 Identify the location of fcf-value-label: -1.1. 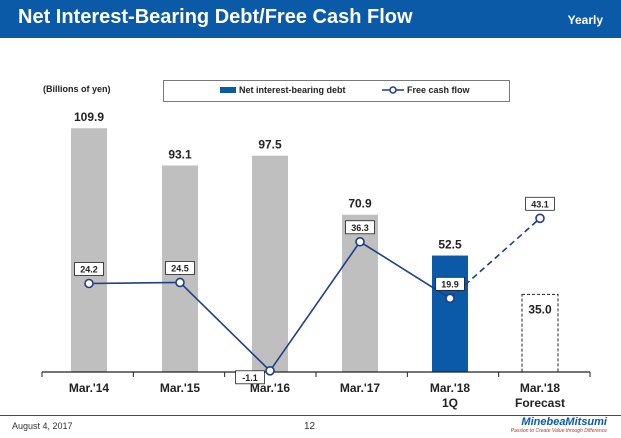
(250, 378).